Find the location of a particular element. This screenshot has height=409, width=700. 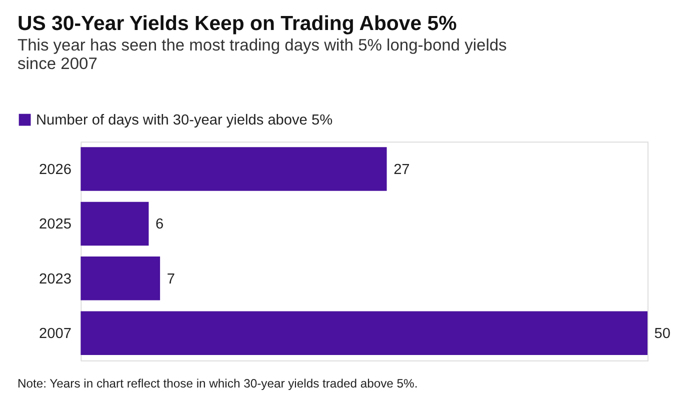

chart-subtitle: This year has seen the most trading days with 5% long-bond yields since 2007 is located at coordinates (262, 54).